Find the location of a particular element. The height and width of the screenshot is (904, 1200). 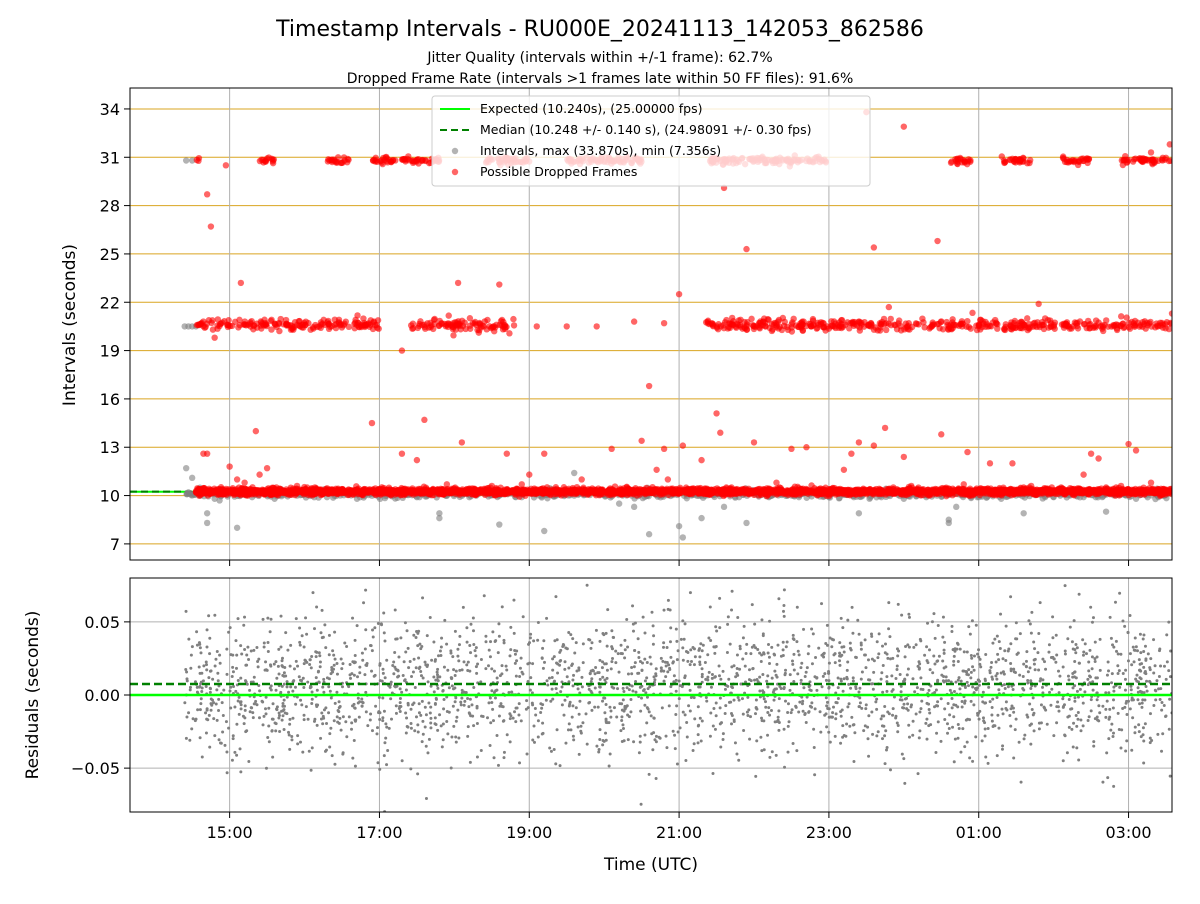

y-tick-label: 22 is located at coordinates (110, 302).